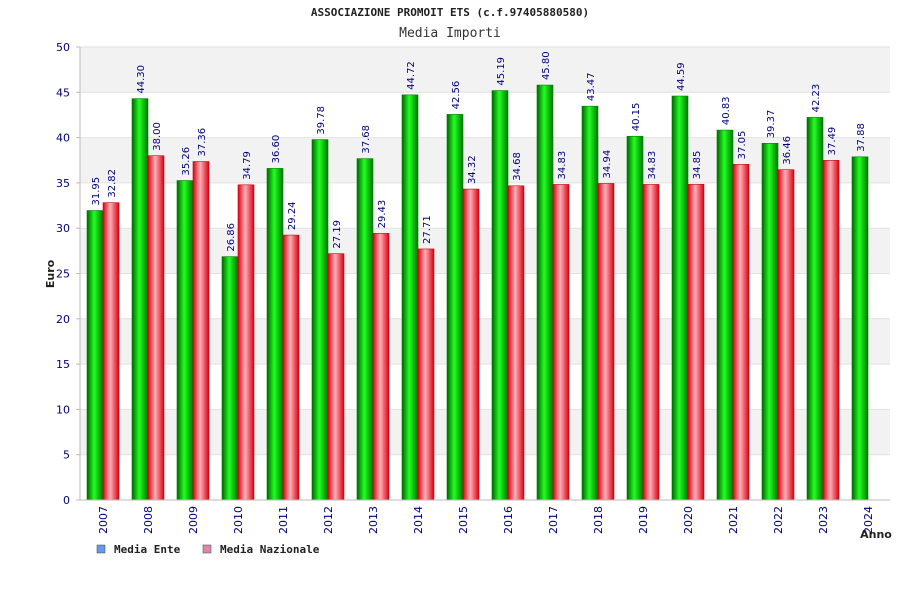 This screenshot has width=900, height=600. I want to click on data-label-media-nazionale: 34.68, so click(517, 166).